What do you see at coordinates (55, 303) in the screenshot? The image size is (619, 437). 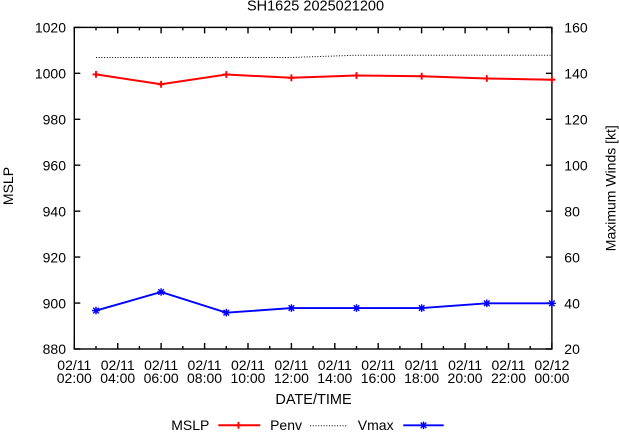 I see `svg-text: 900` at bounding box center [55, 303].